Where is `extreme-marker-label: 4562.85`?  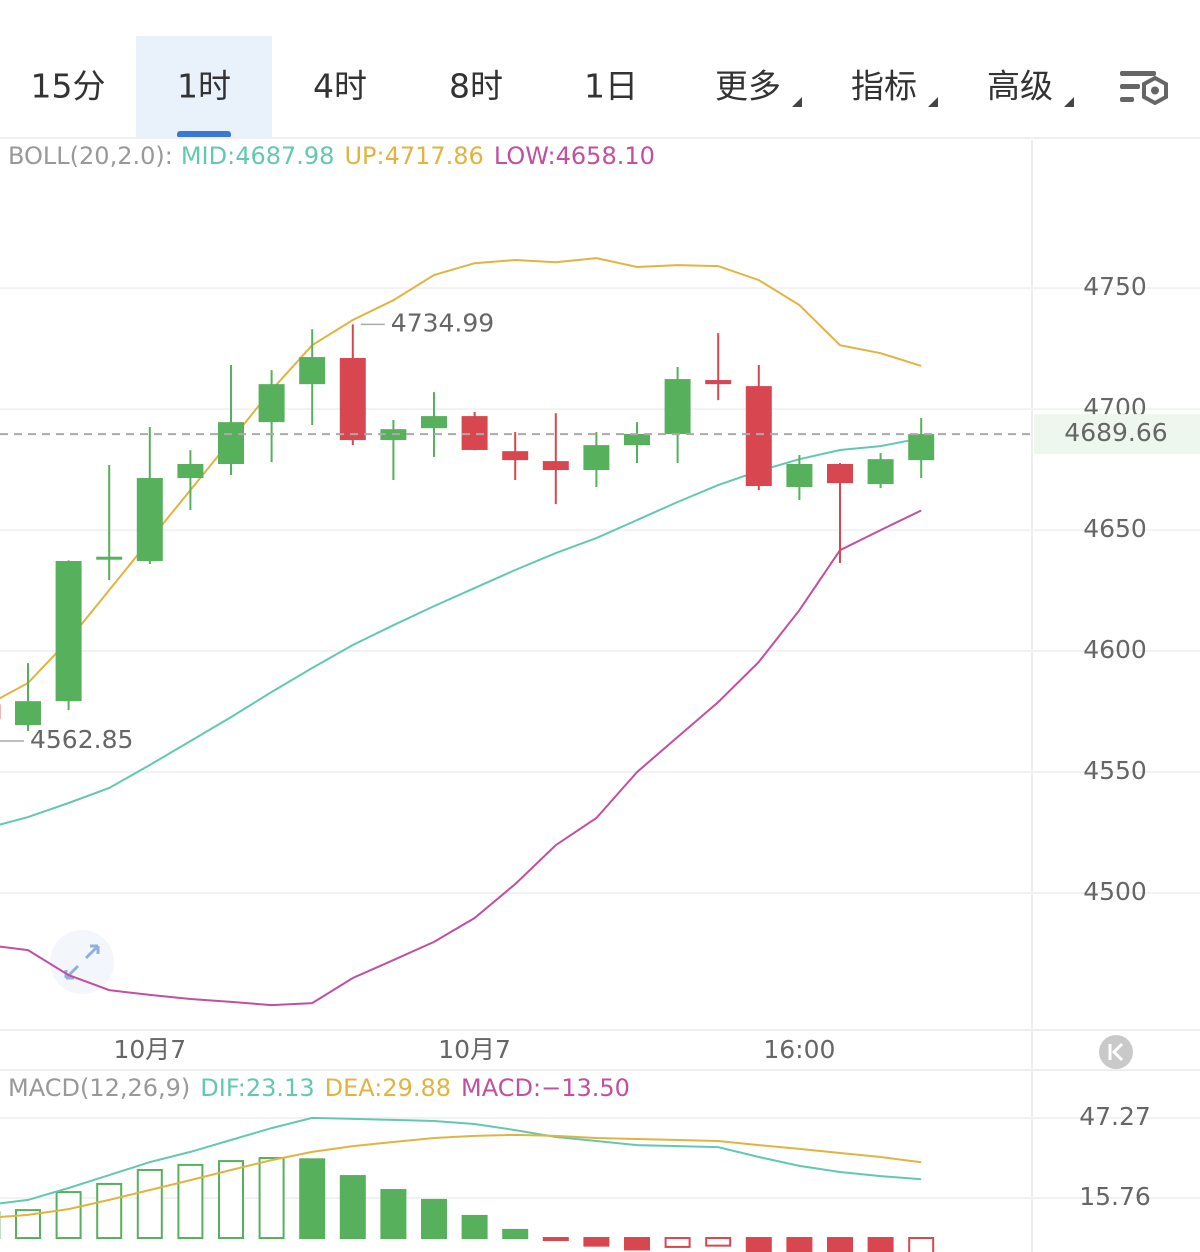
extreme-marker-label: 4562.85 is located at coordinates (81, 739).